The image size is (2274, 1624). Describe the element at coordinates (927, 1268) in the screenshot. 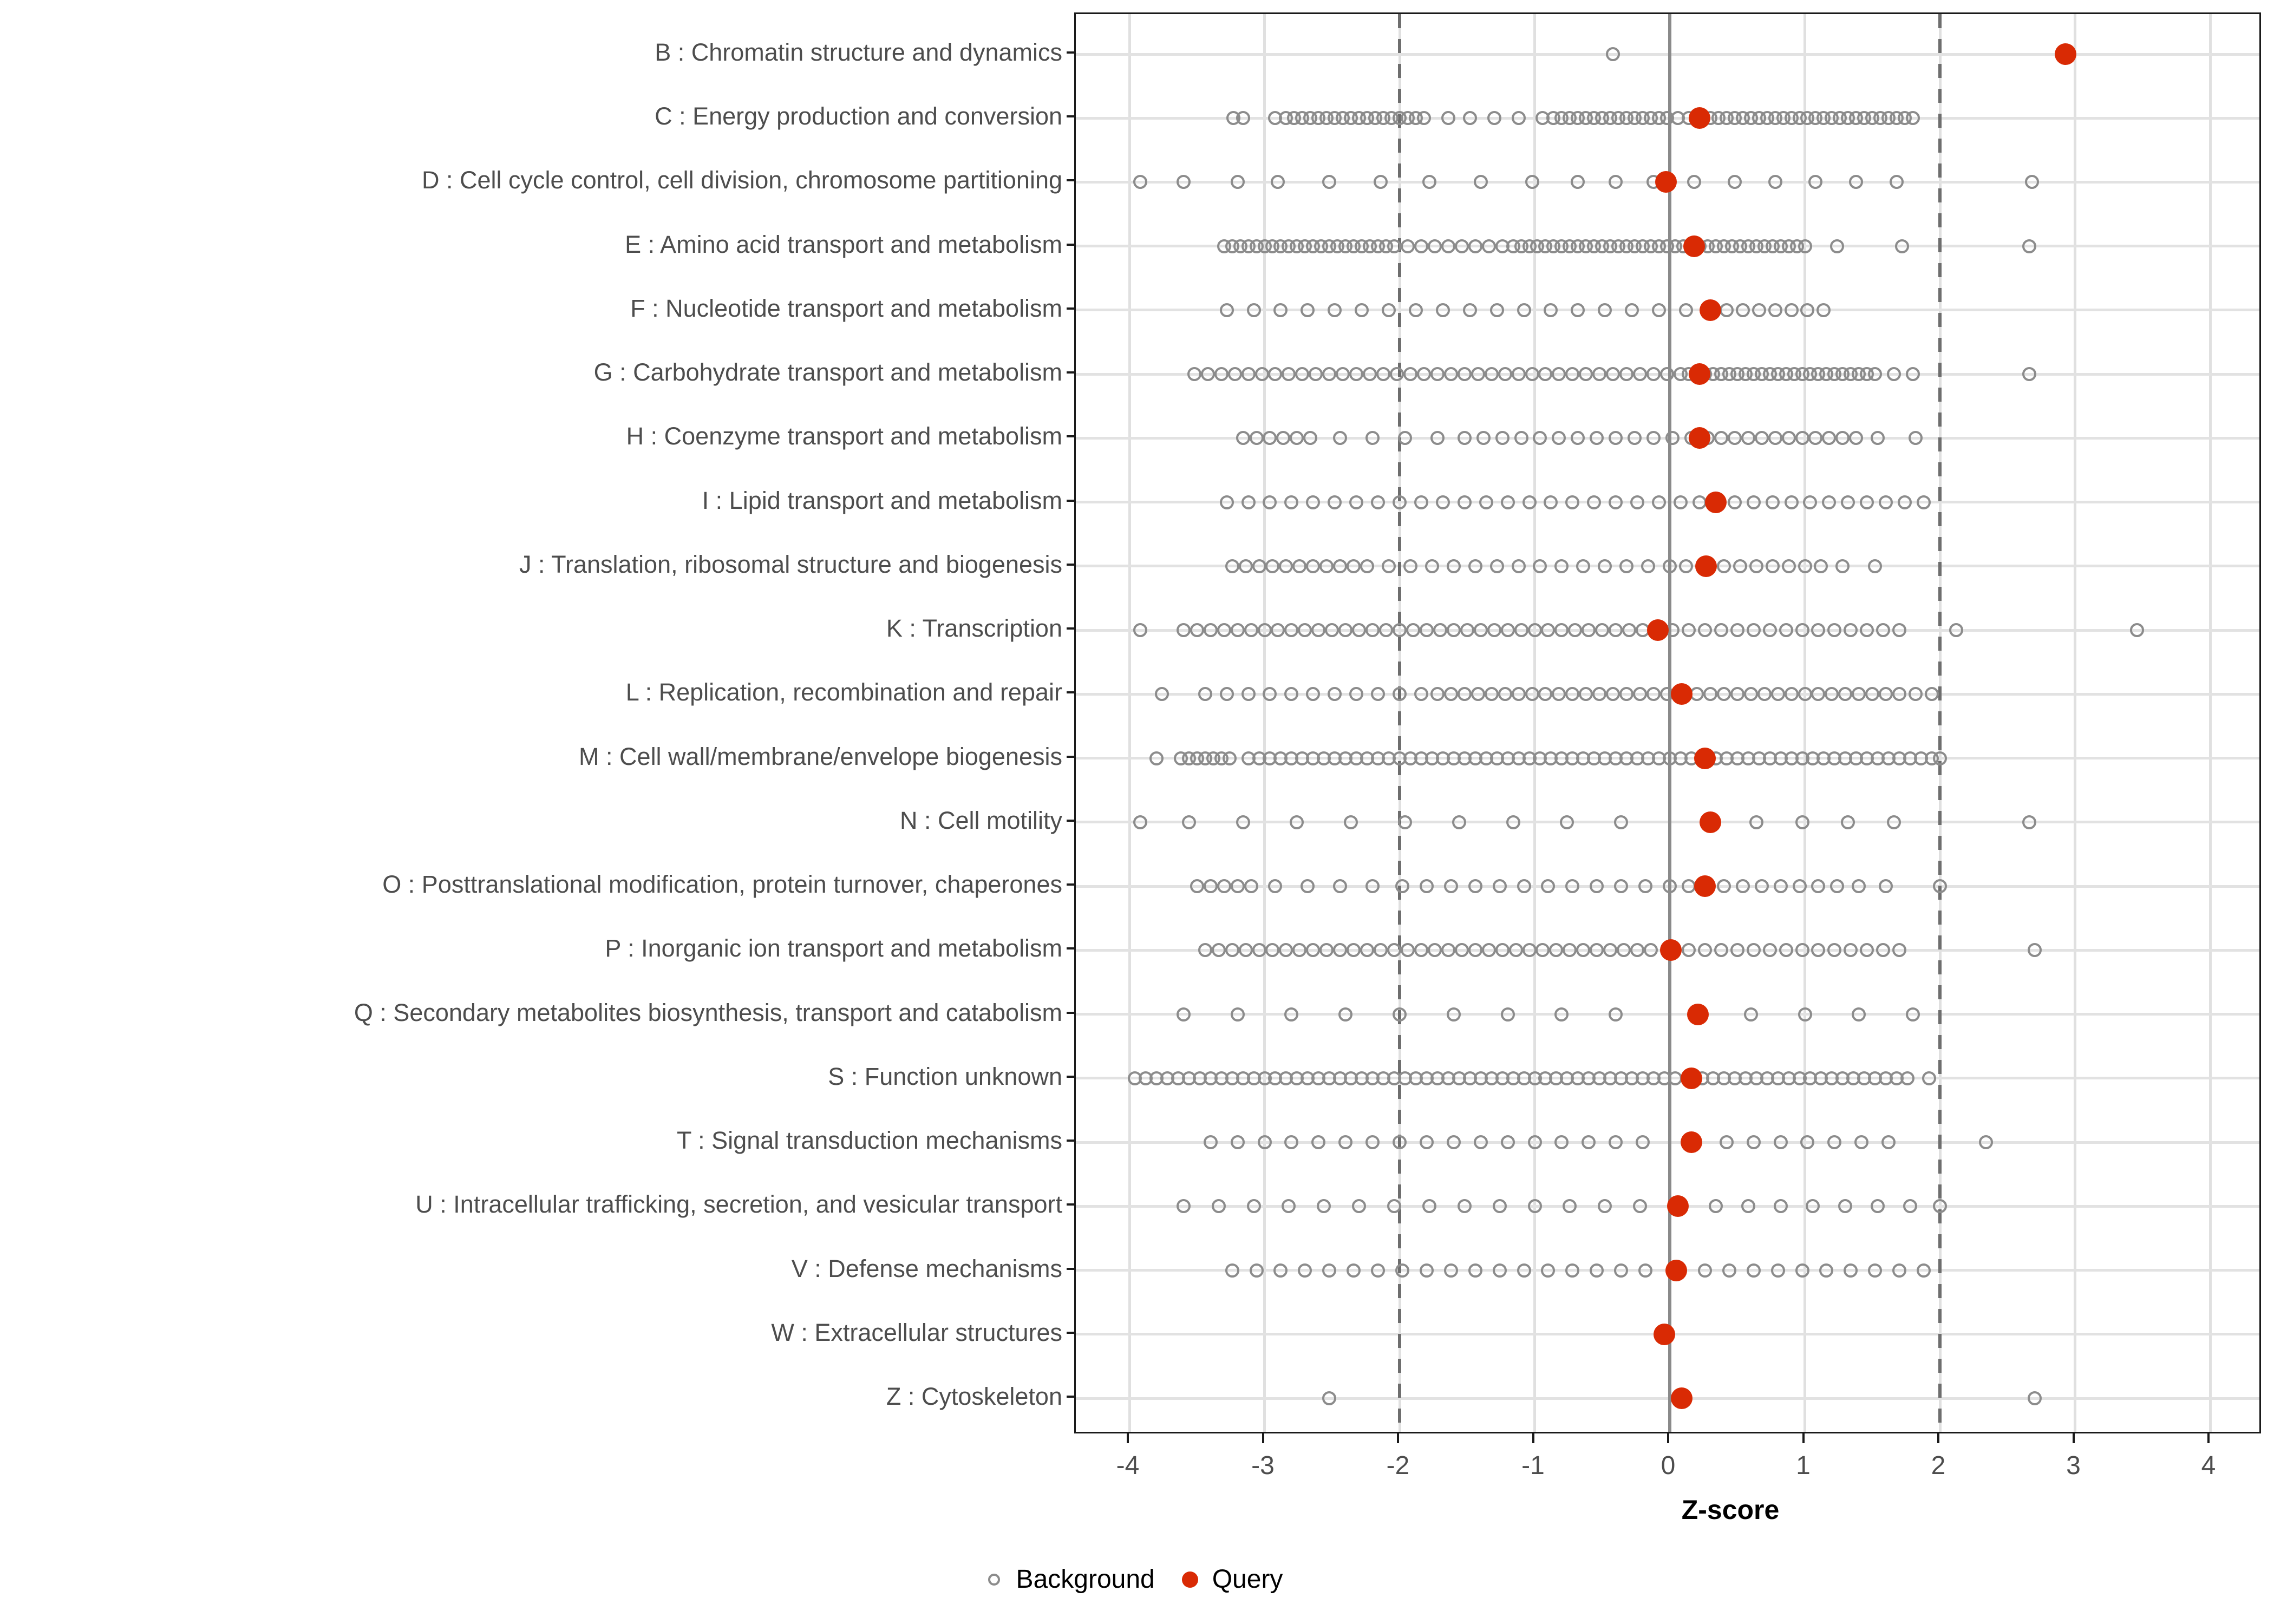

I see `y-axis-label: V : Defense mechanisms` at that location.